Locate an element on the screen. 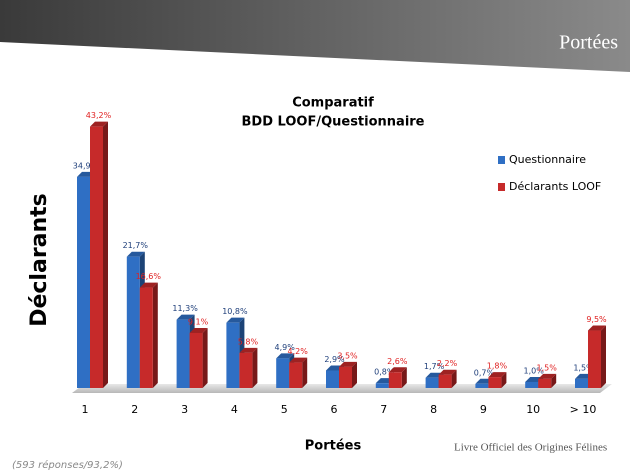  y-axis-label: Déclarants is located at coordinates (39, 260).